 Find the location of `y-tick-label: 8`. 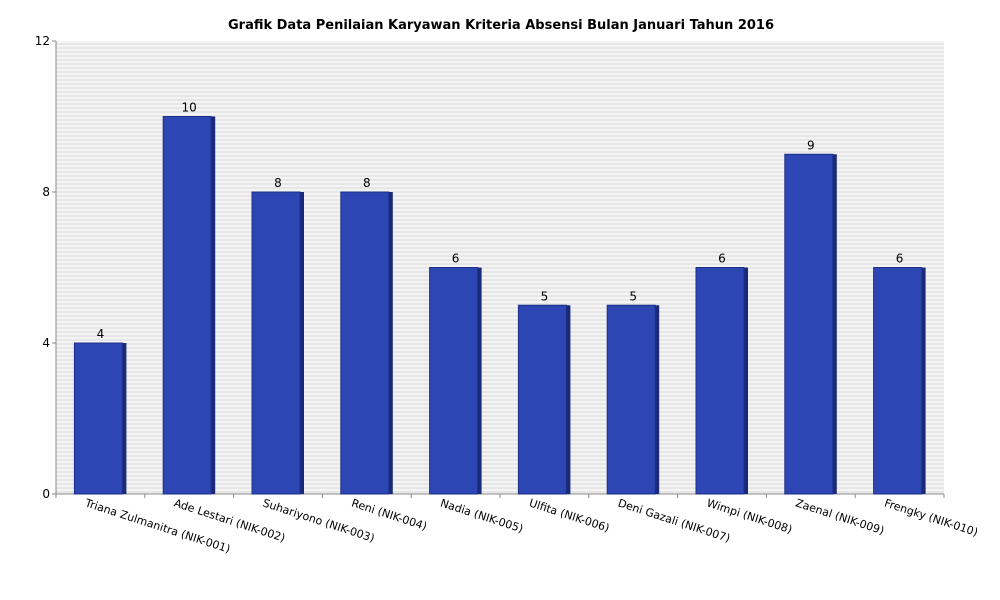

y-tick-label: 8 is located at coordinates (46, 192).